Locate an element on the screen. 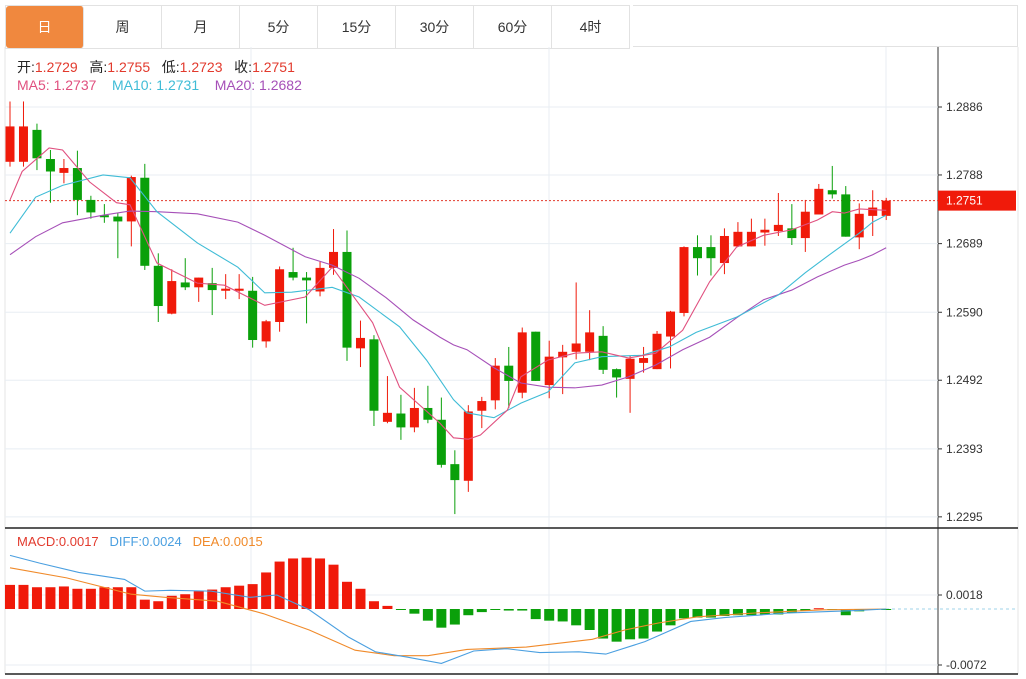 This screenshot has width=1026, height=679. diff-value: DIFF:0.0024 is located at coordinates (145, 541).